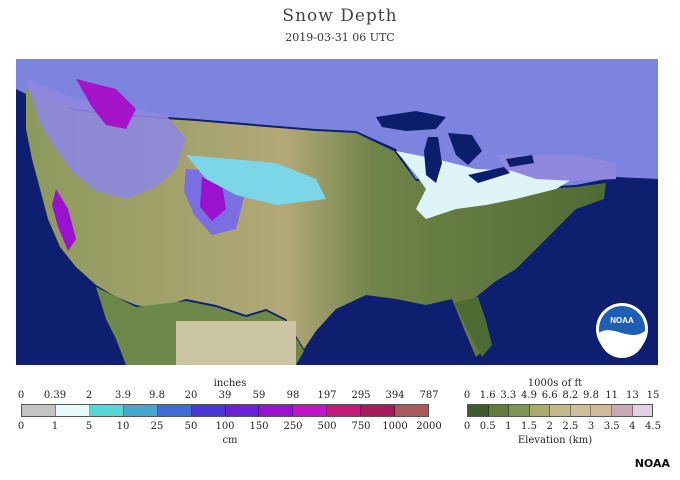 This screenshot has width=680, height=480. Describe the element at coordinates (555, 440) in the screenshot. I see `elevation-legend-unit-bottom: Elevation (km)` at that location.